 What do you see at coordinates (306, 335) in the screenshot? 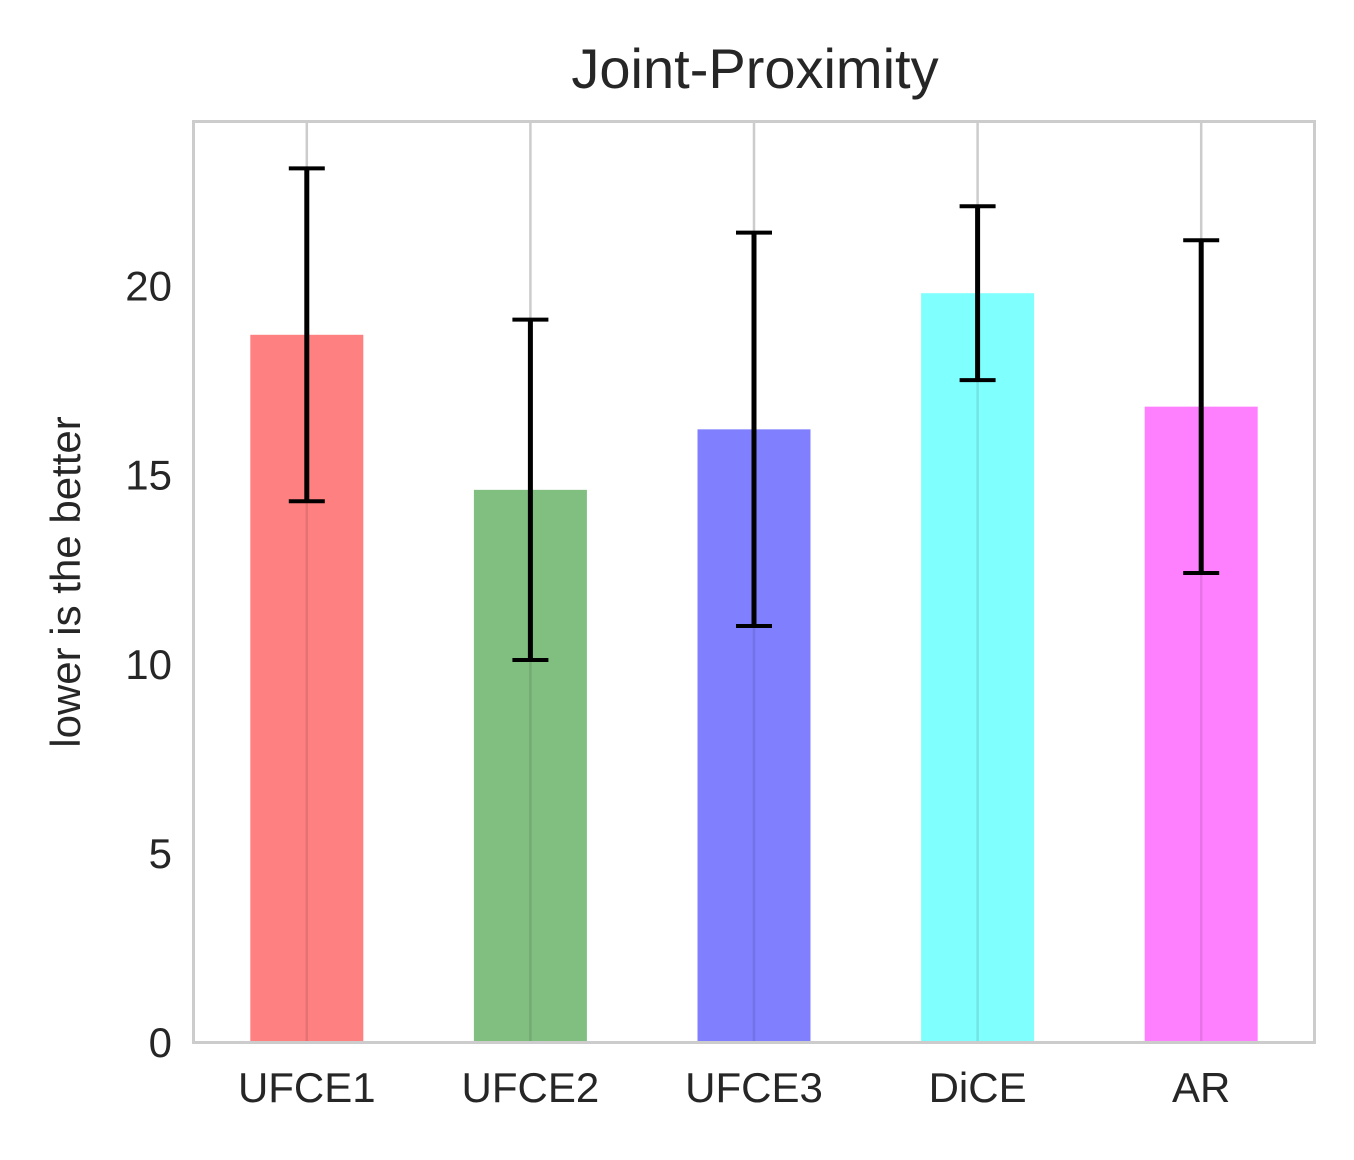
I see `error-bar-ufce1` at bounding box center [306, 335].